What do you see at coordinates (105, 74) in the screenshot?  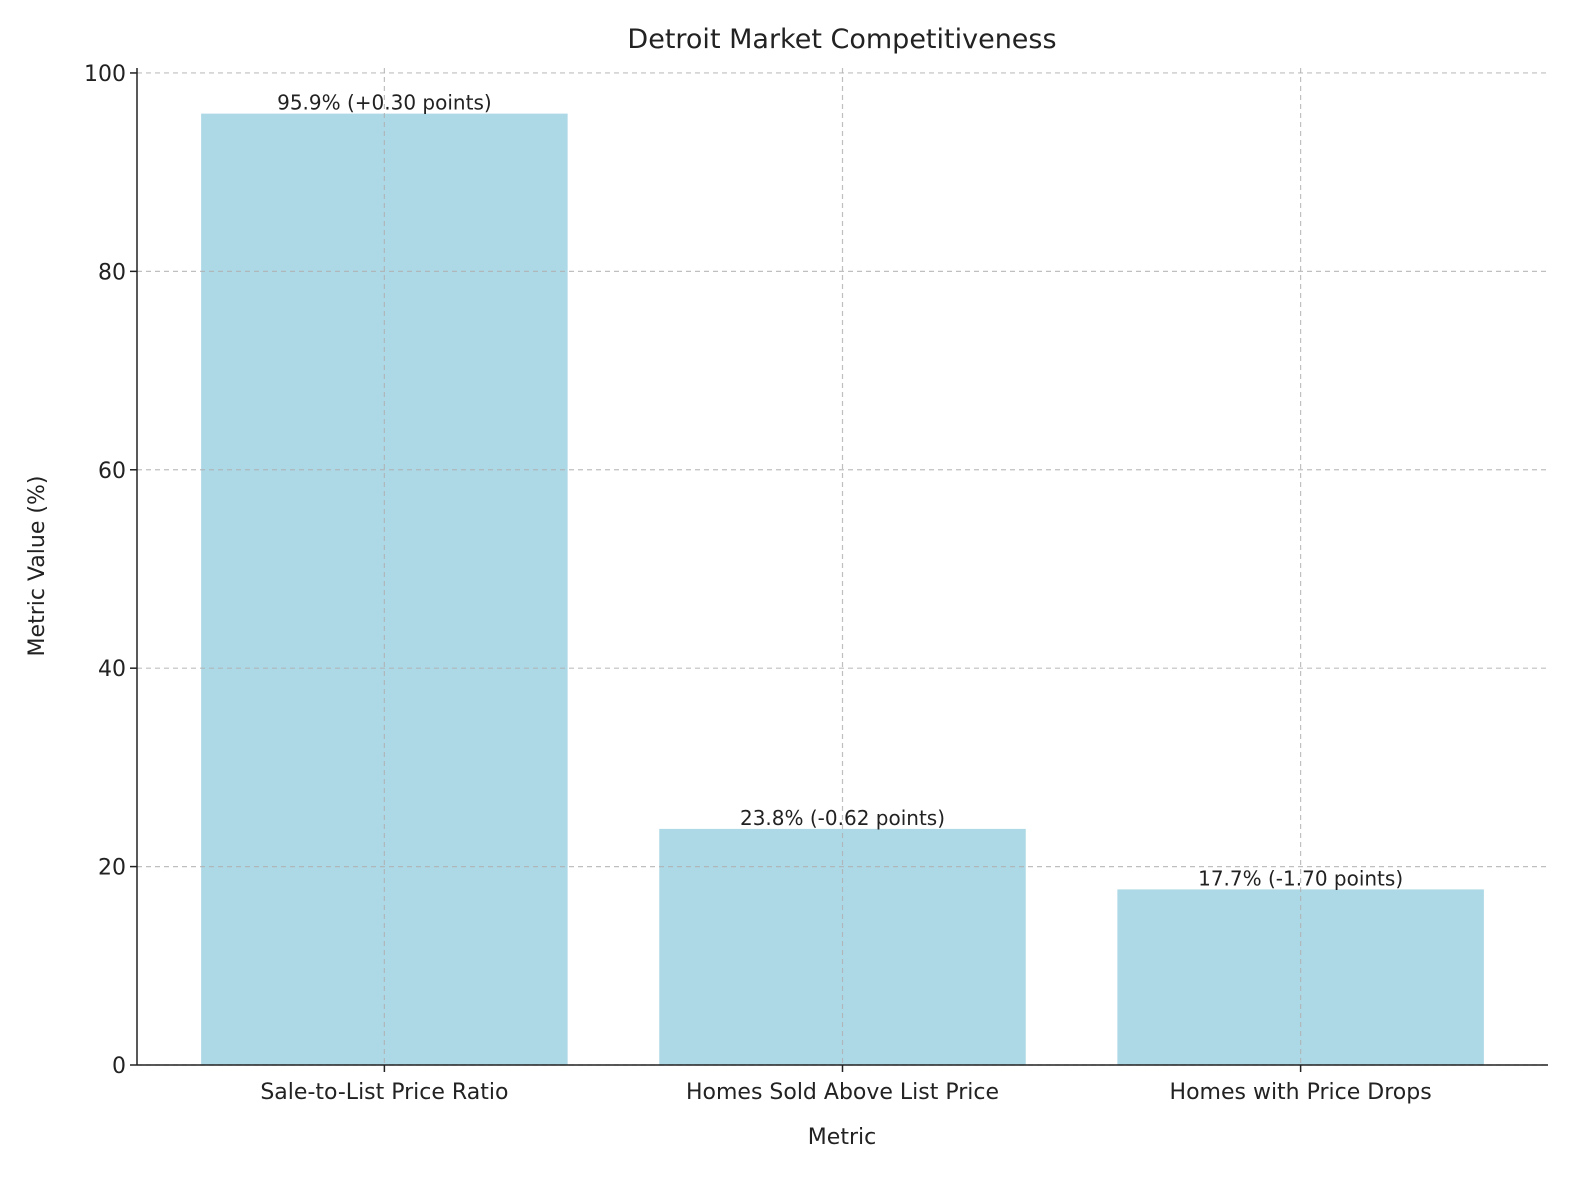 I see `y-tick-label: 100` at bounding box center [105, 74].